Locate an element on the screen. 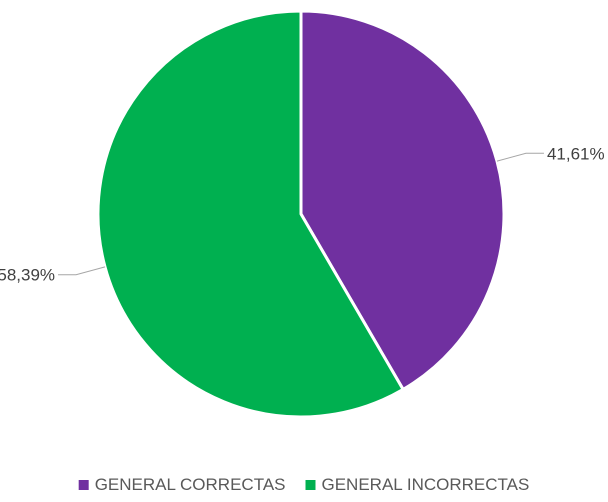 This screenshot has width=608, height=502. data-label-correctas: 41,61% is located at coordinates (576, 153).